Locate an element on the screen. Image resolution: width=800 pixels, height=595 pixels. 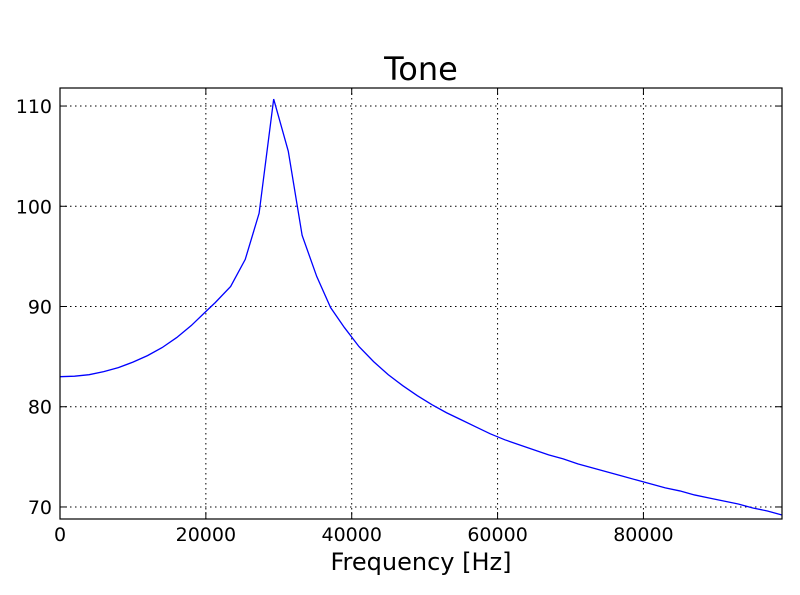
x-tick-label: 0 is located at coordinates (60, 535).